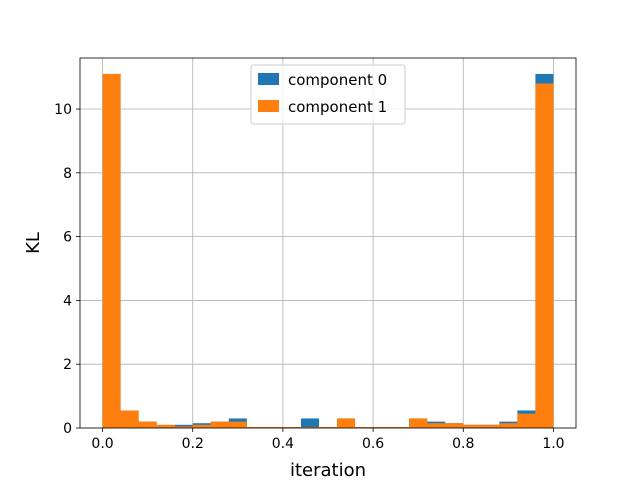 This screenshot has width=640, height=480. What do you see at coordinates (337, 107) in the screenshot?
I see `legend-label-component-1: component 1` at bounding box center [337, 107].